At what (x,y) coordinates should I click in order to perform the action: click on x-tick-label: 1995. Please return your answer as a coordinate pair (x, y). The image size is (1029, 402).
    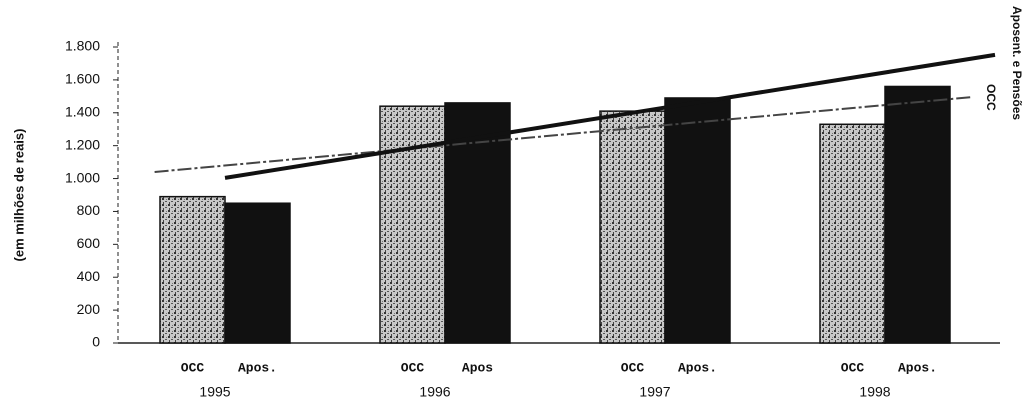
    Looking at the image, I should click on (214, 392).